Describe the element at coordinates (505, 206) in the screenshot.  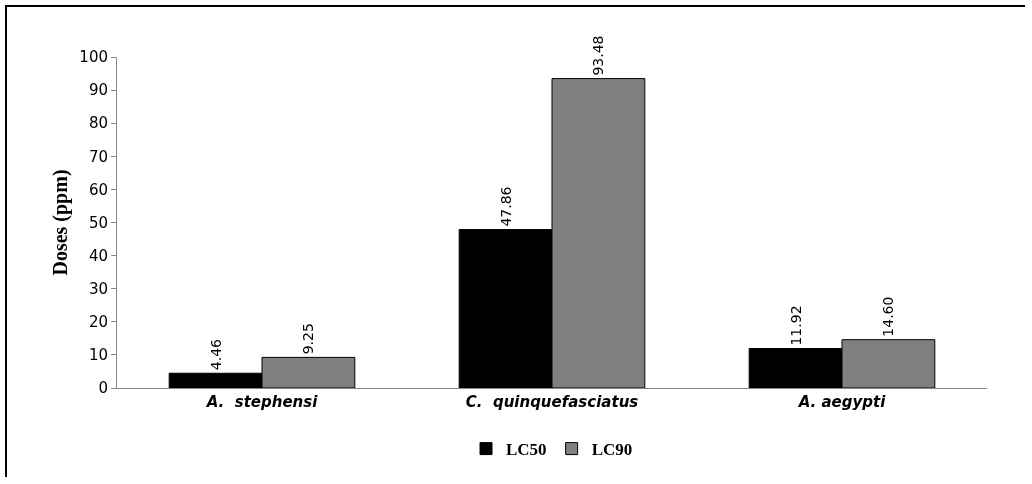
I see `data-label: 47.86` at that location.